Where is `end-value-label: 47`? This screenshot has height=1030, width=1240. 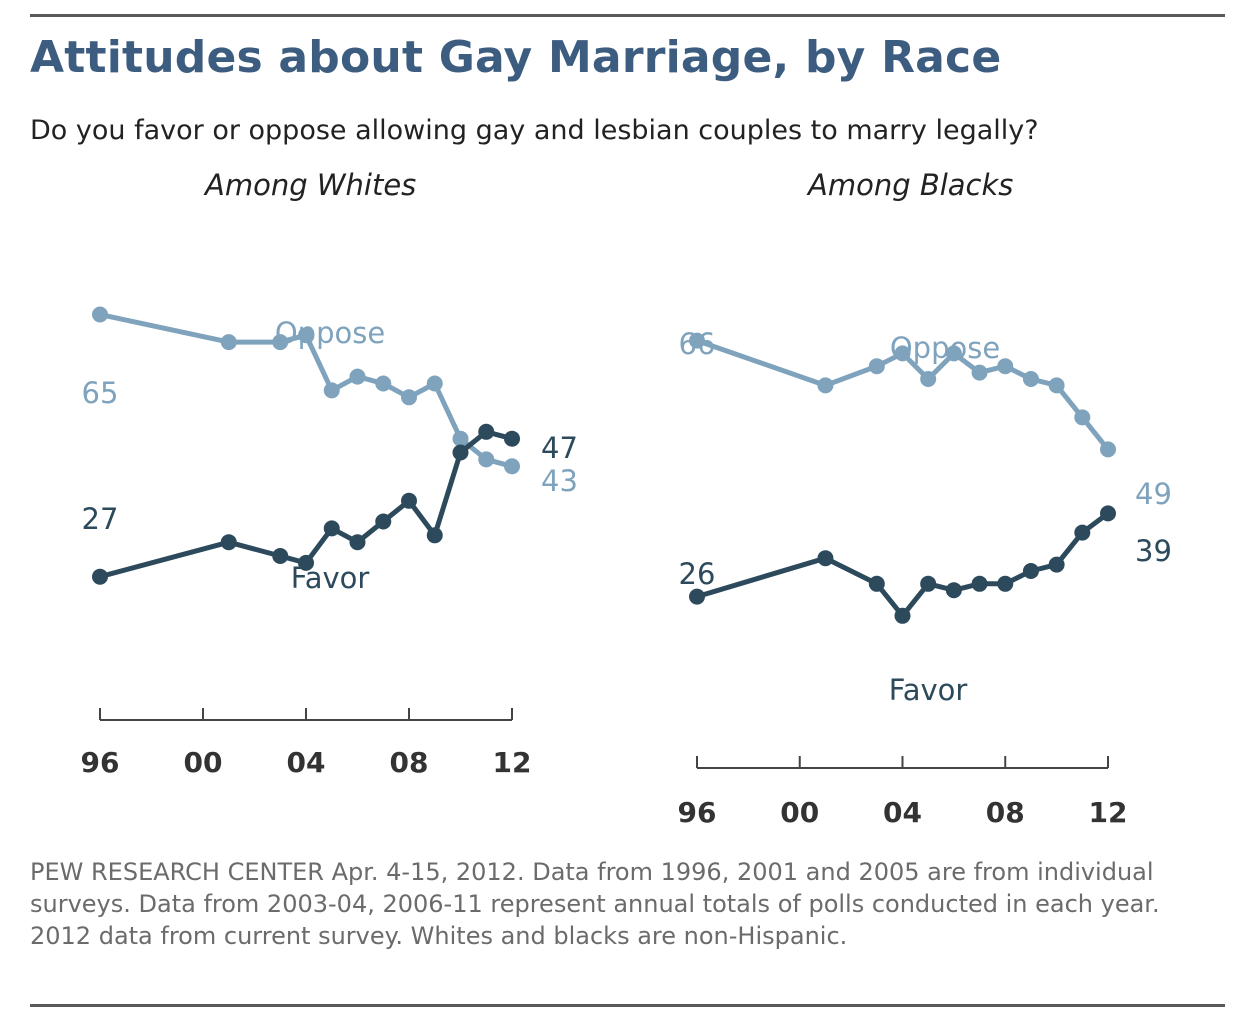
end-value-label: 47 is located at coordinates (559, 448).